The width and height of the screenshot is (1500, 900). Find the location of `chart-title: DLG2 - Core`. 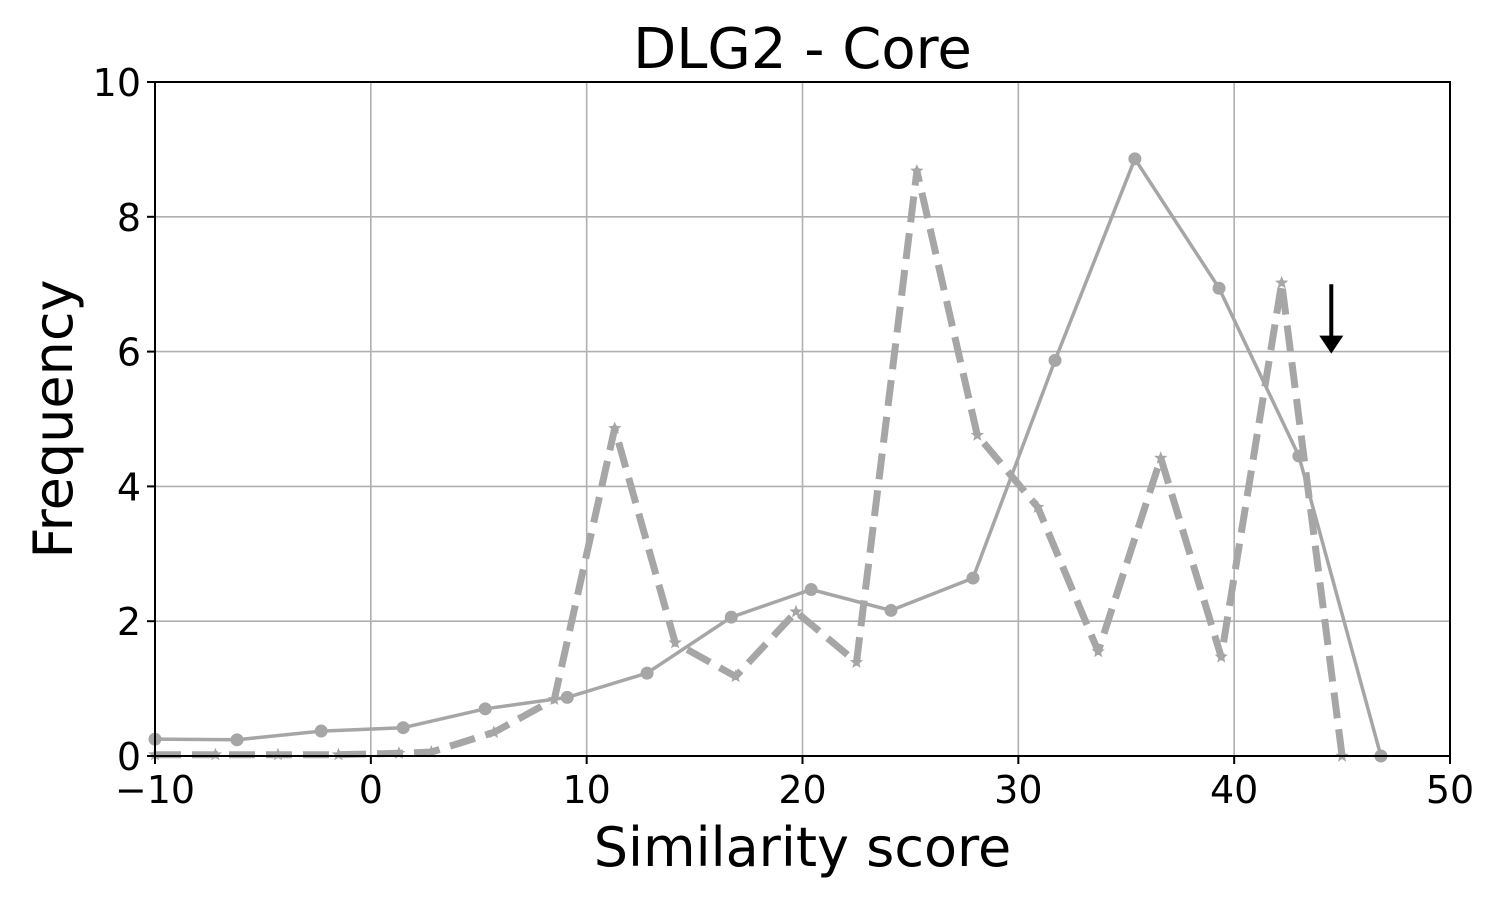

chart-title: DLG2 - Core is located at coordinates (802, 49).